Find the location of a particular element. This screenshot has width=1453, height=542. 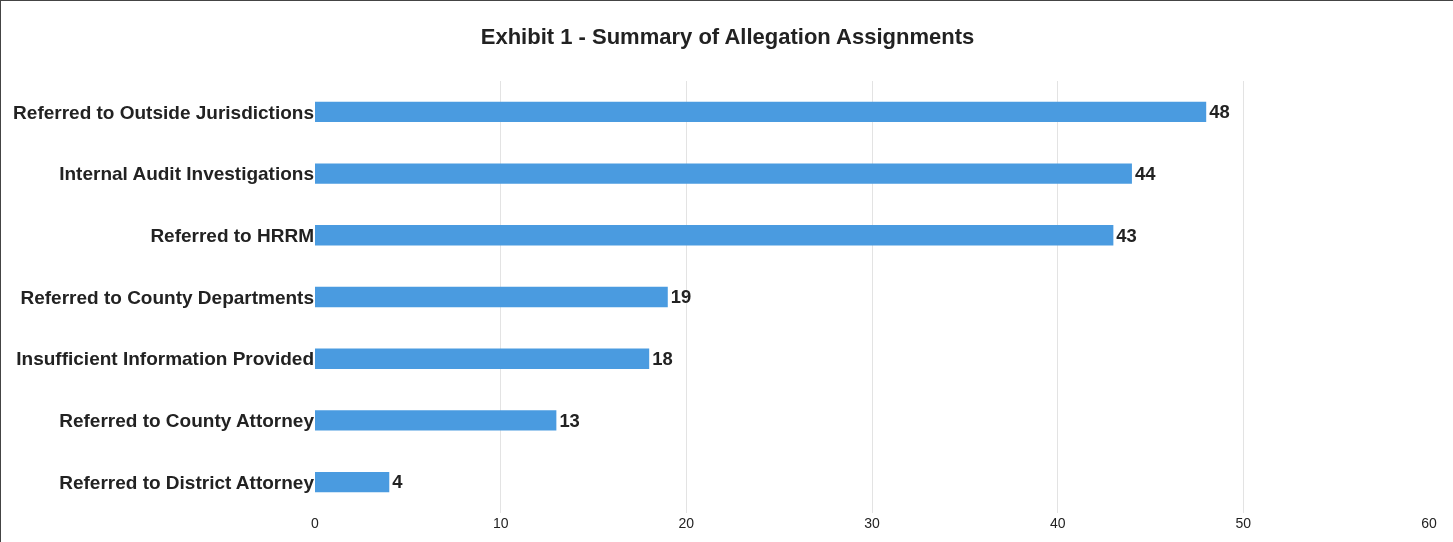

x-tick-label: 20 is located at coordinates (686, 523).